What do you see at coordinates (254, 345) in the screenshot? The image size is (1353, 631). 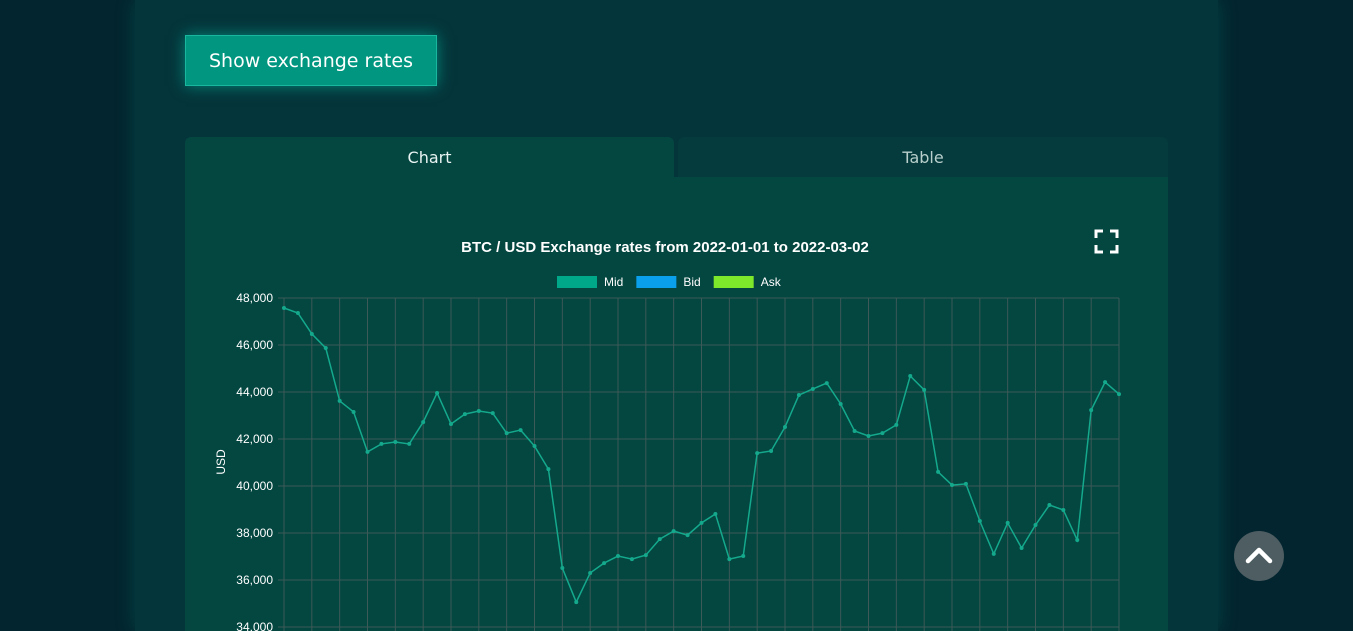 I see `y-tick-label: 46,000` at bounding box center [254, 345].